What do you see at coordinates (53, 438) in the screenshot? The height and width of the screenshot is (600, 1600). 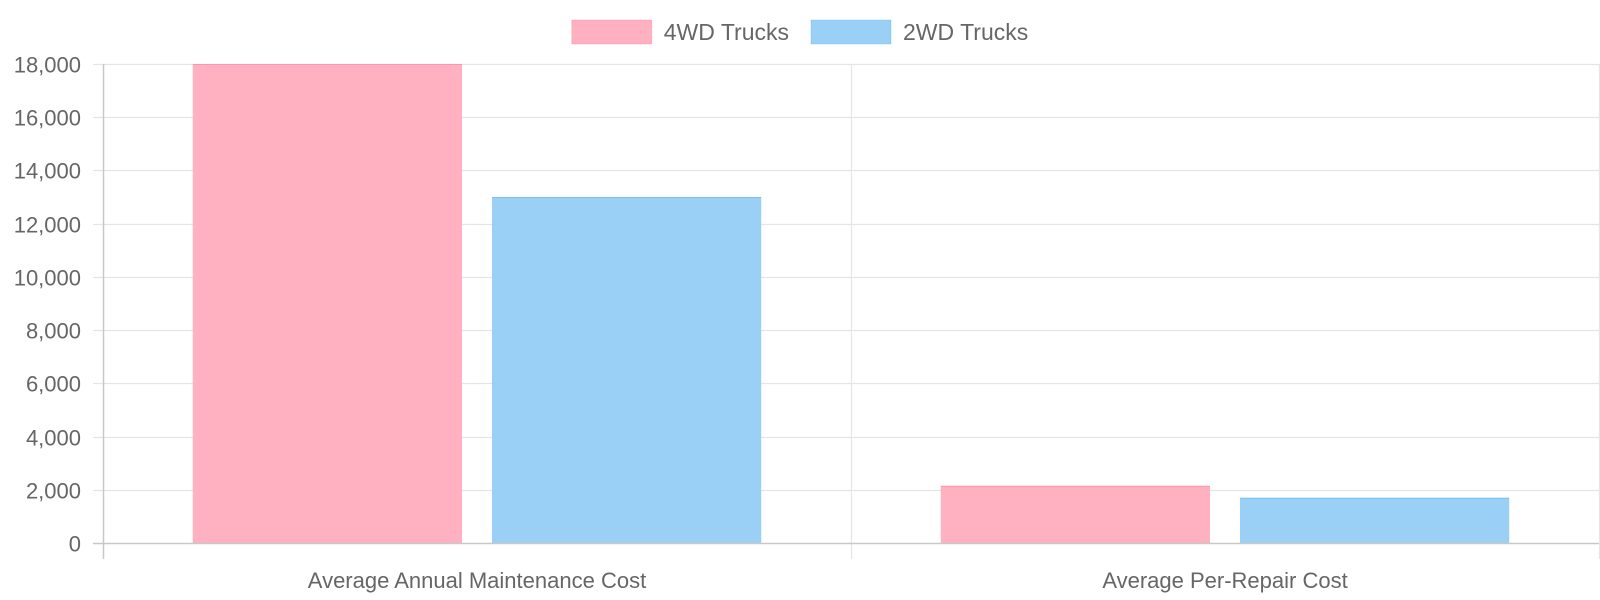 I see `y-tick-label: 4,000` at bounding box center [53, 438].